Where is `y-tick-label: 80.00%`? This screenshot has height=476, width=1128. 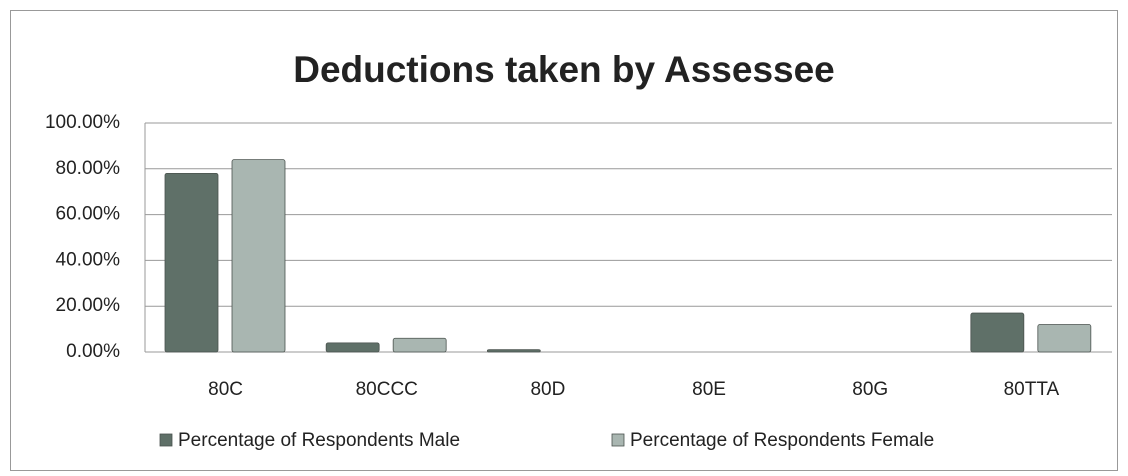
y-tick-label: 80.00% is located at coordinates (88, 168).